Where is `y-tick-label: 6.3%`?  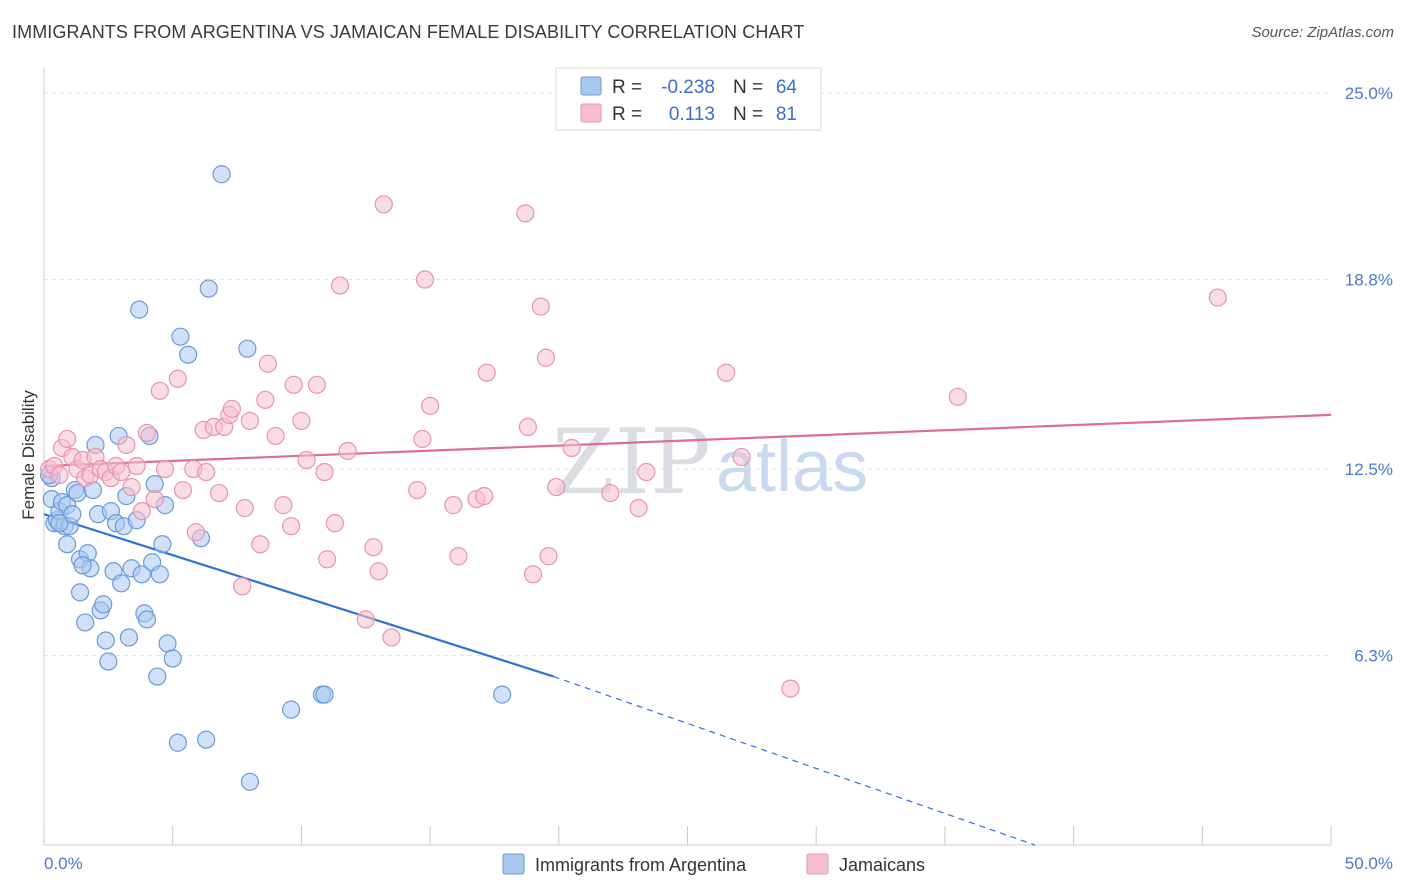 y-tick-label: 6.3% is located at coordinates (1373, 656).